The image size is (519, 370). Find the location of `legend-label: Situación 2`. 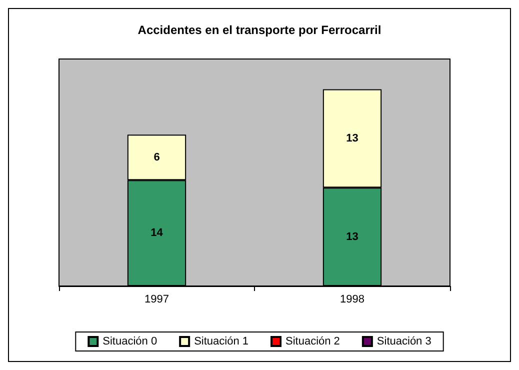

legend-label: Situación 2 is located at coordinates (313, 342).